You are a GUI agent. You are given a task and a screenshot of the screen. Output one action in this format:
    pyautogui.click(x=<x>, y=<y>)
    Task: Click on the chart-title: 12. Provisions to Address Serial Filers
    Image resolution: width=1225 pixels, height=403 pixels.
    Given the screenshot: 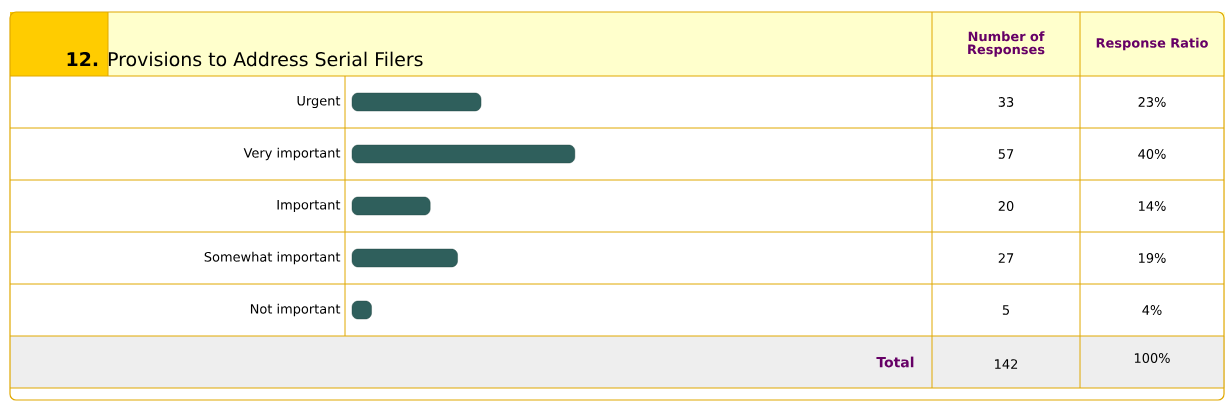 What is the action you would take?
    pyautogui.click(x=245, y=59)
    